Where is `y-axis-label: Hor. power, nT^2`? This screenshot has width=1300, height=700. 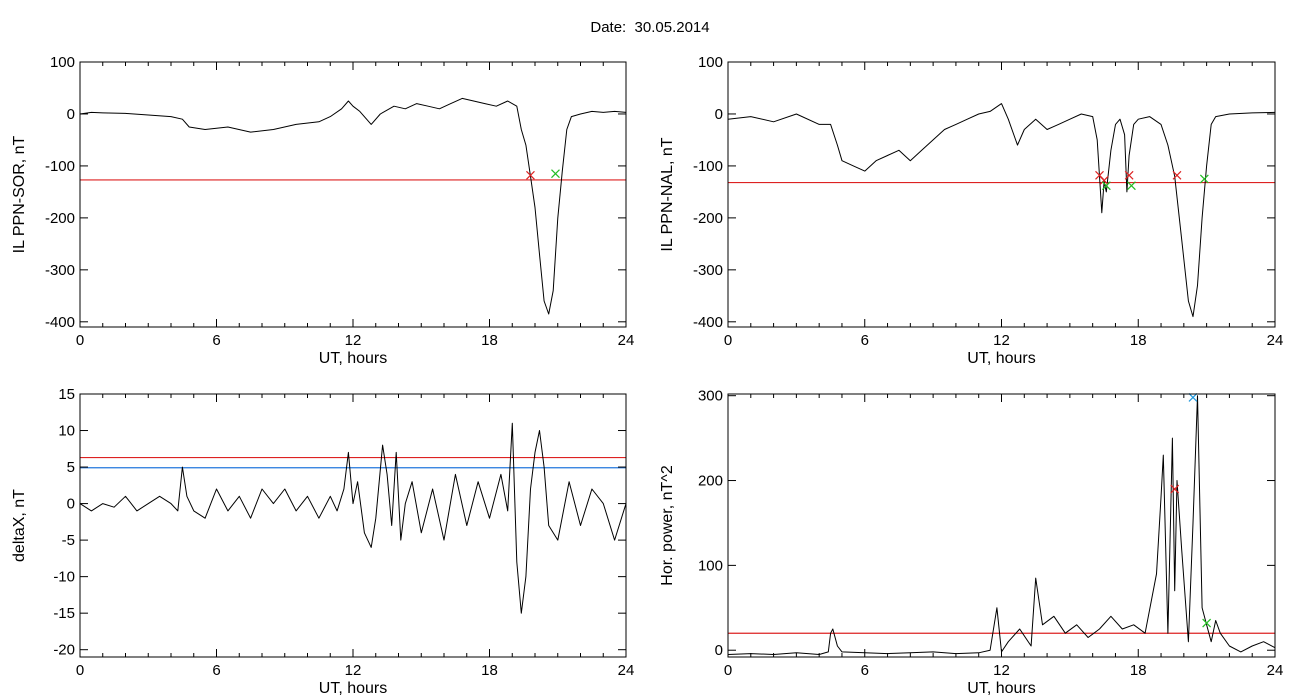 y-axis-label: Hor. power, nT^2 is located at coordinates (667, 525).